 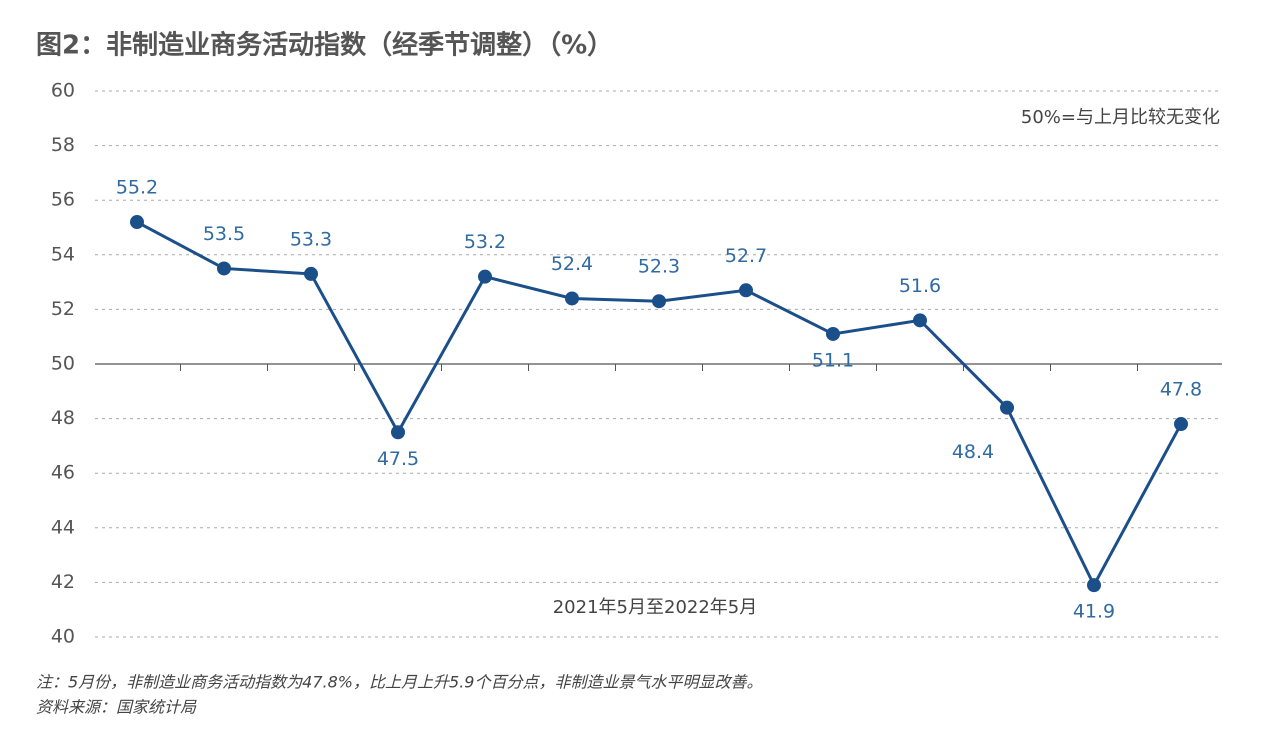 What do you see at coordinates (398, 459) in the screenshot?
I see `value-label: 47.5` at bounding box center [398, 459].